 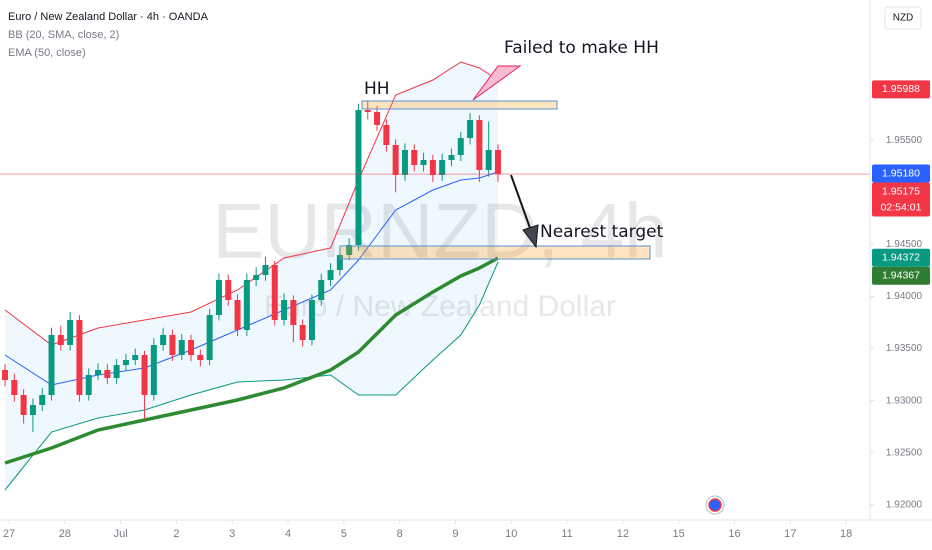 What do you see at coordinates (904, 400) in the screenshot?
I see `y-tick-label: 1.93000` at bounding box center [904, 400].